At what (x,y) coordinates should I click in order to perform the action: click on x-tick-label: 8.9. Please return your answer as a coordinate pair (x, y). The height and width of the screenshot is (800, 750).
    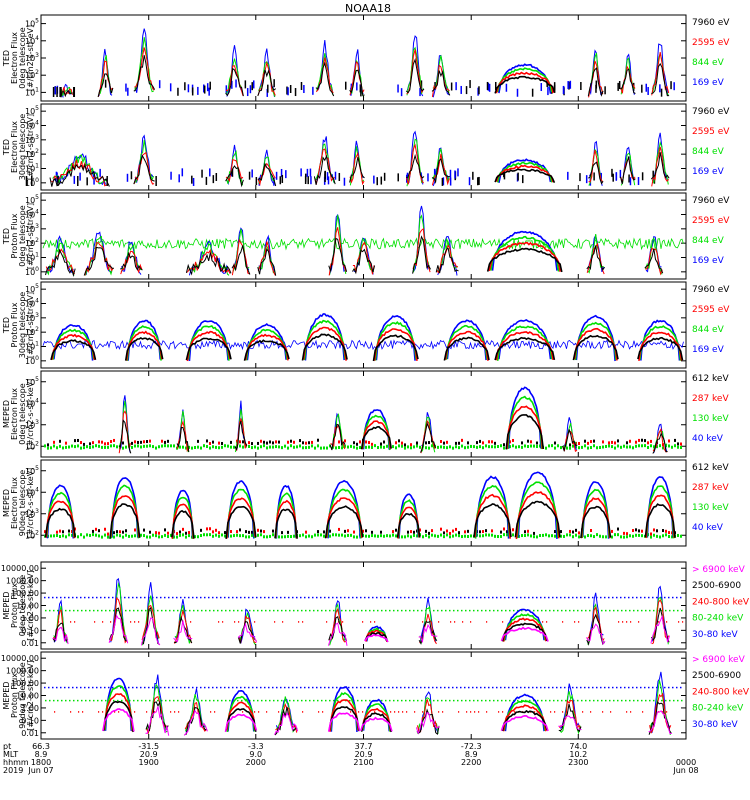
    Looking at the image, I should click on (41, 754).